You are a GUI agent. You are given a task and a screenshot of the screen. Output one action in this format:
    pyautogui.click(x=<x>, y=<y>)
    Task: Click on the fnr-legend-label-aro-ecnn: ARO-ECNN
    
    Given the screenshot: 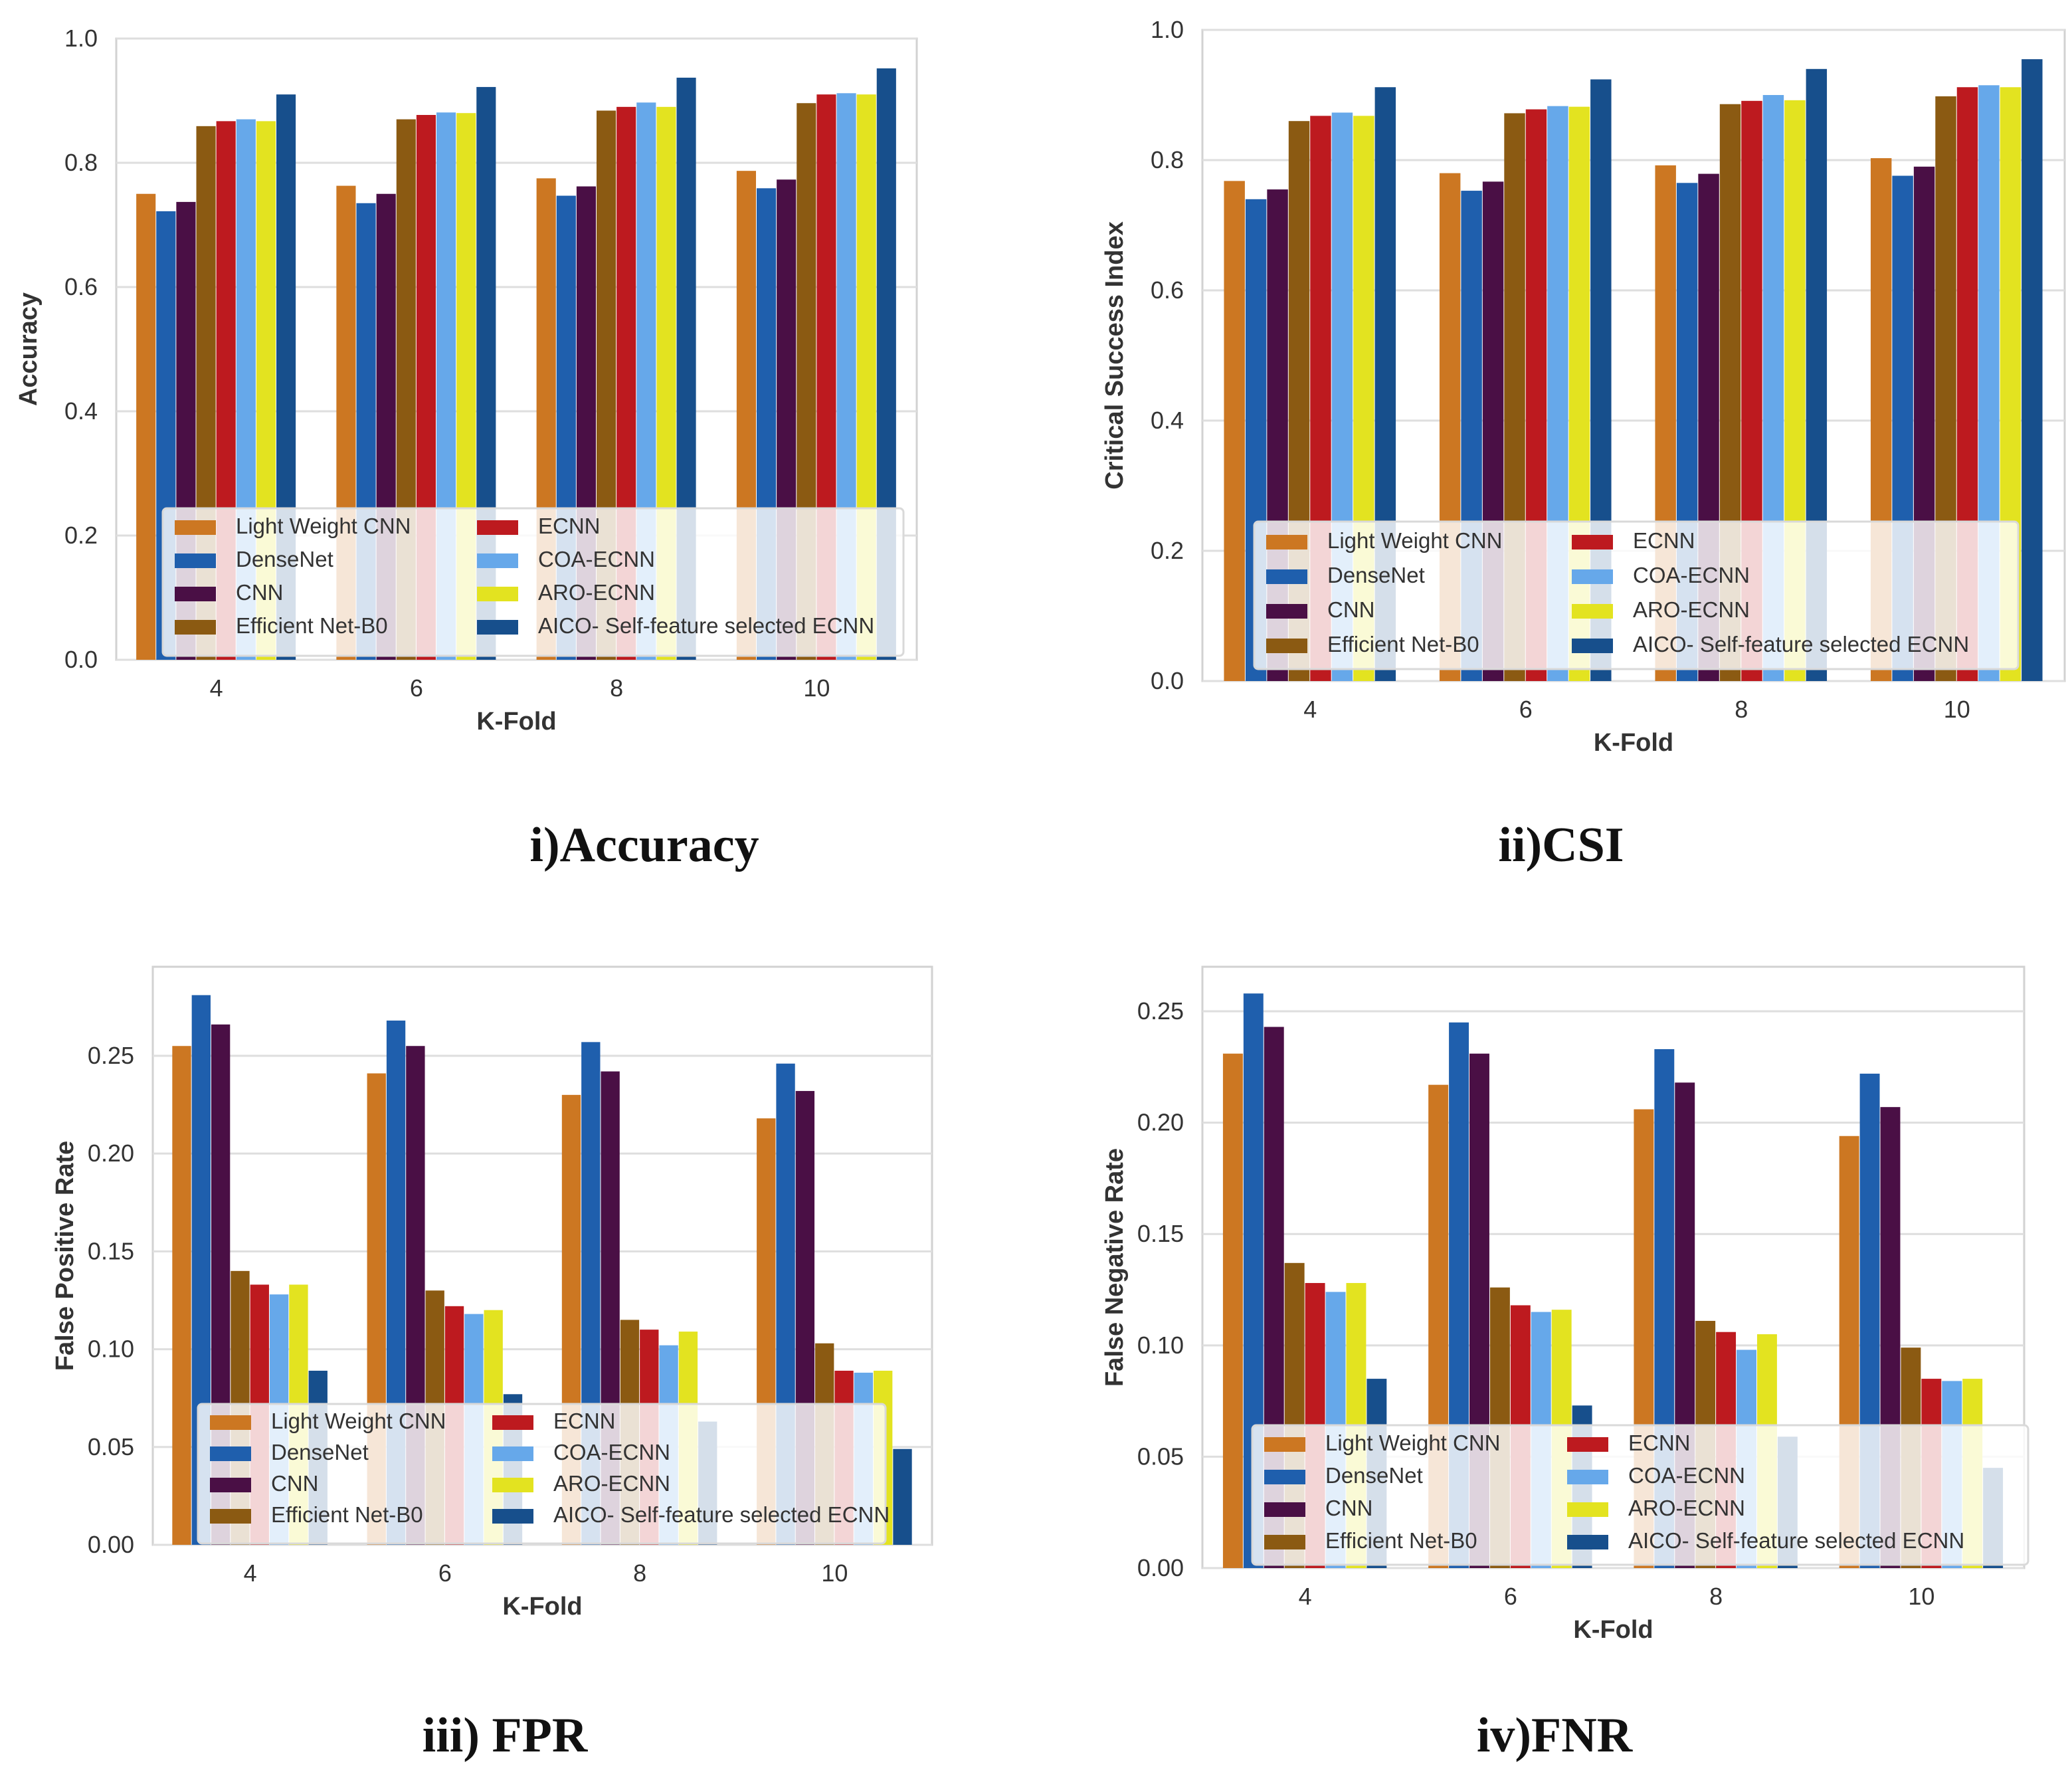 What is the action you would take?
    pyautogui.click(x=1686, y=1508)
    